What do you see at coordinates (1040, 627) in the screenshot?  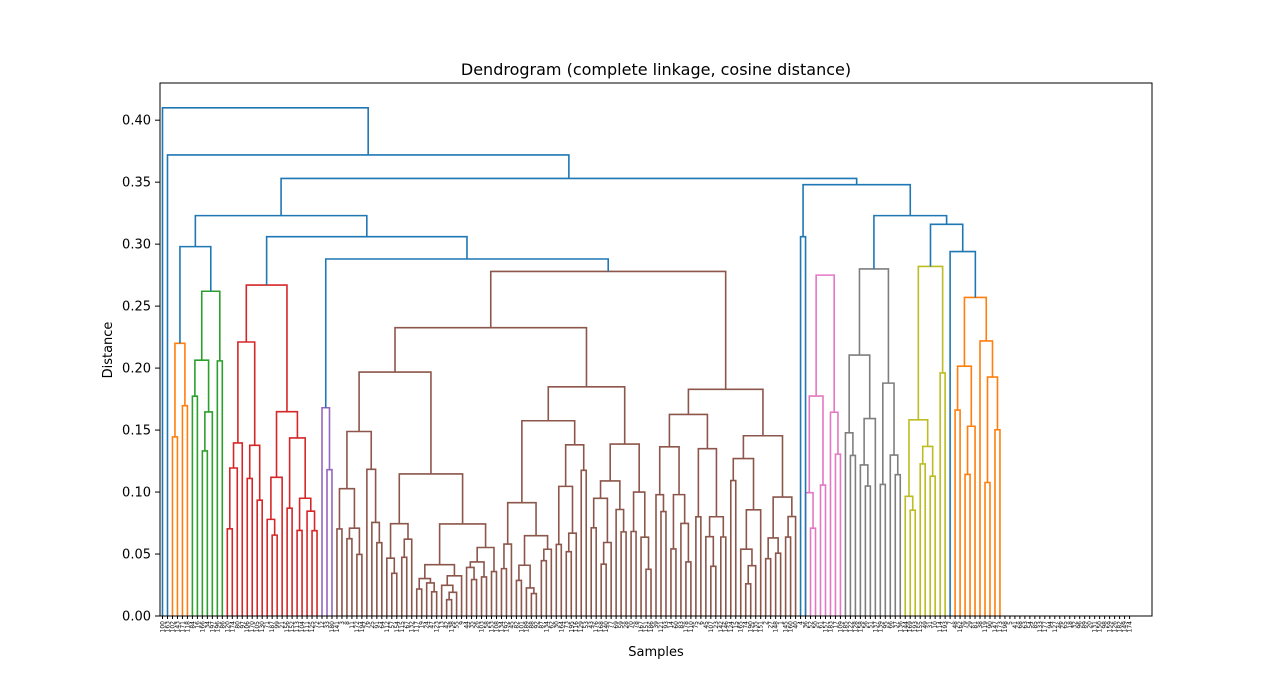 I see `leaf-label-176: 133` at bounding box center [1040, 627].